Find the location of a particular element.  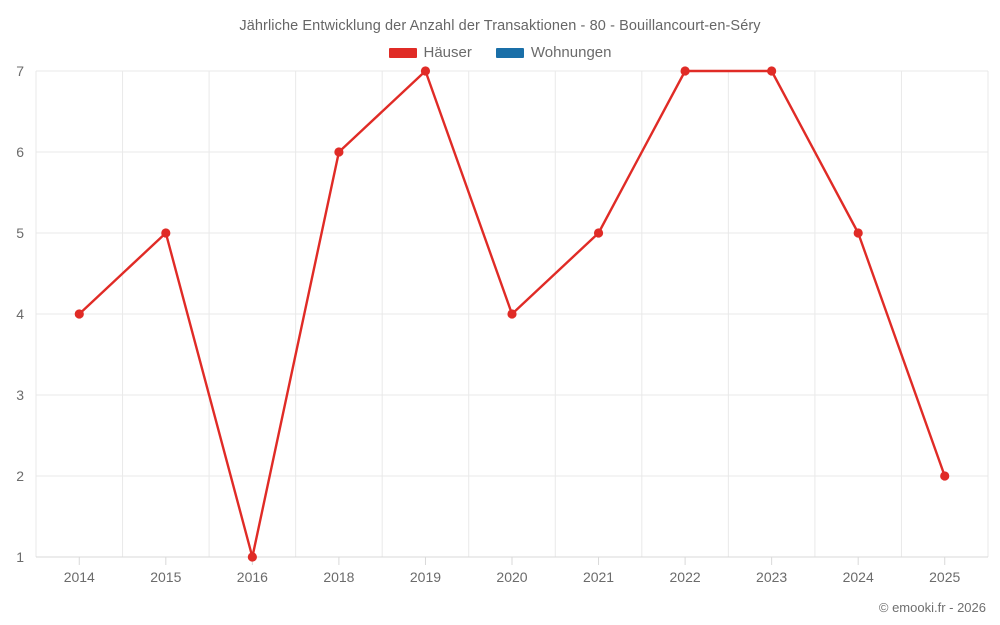

x-tick-label: 2022 is located at coordinates (685, 577).